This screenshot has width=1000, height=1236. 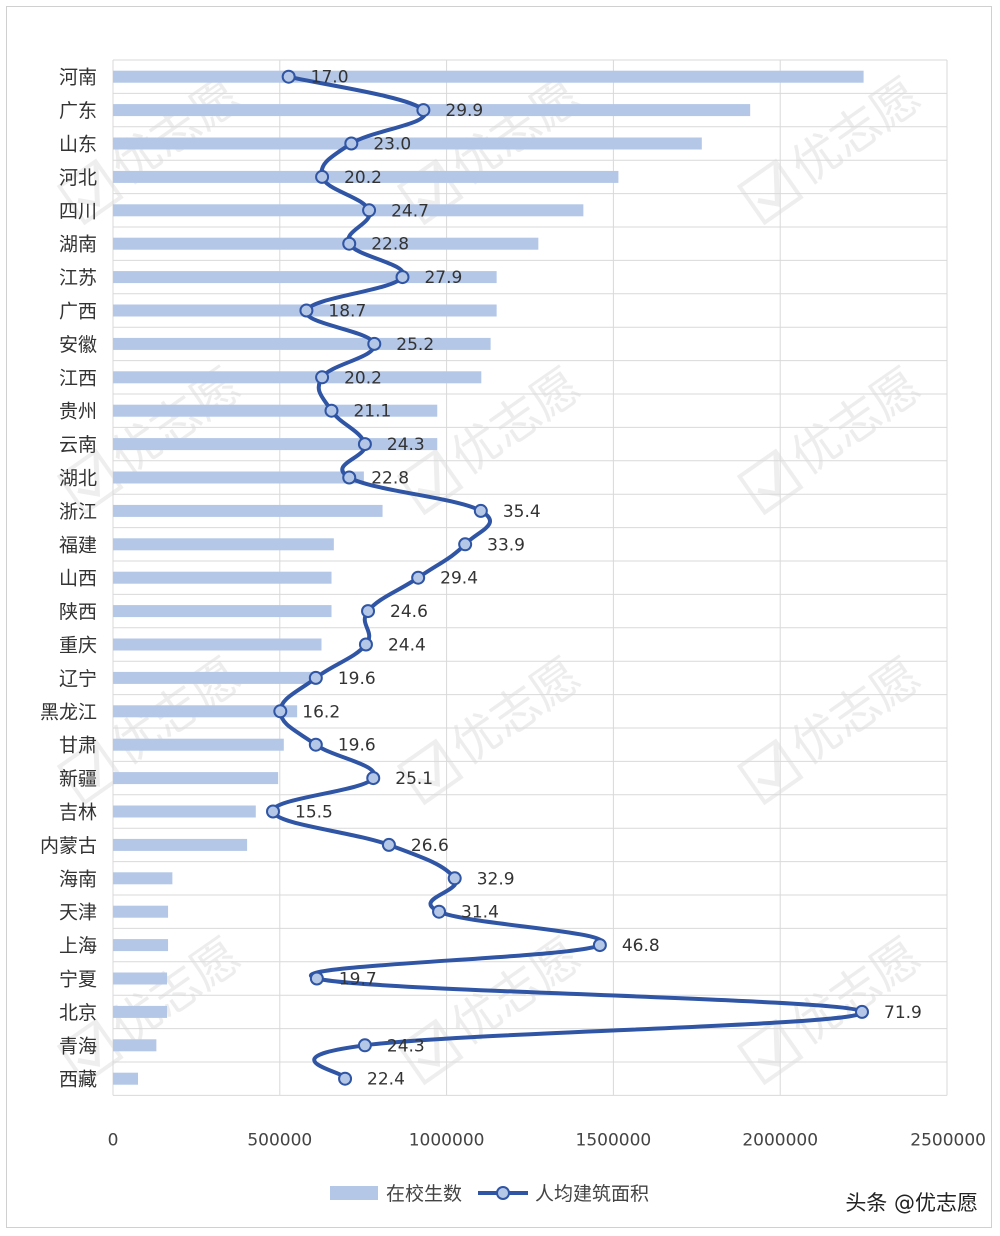 I want to click on category-label: 重庆, so click(x=78, y=646).